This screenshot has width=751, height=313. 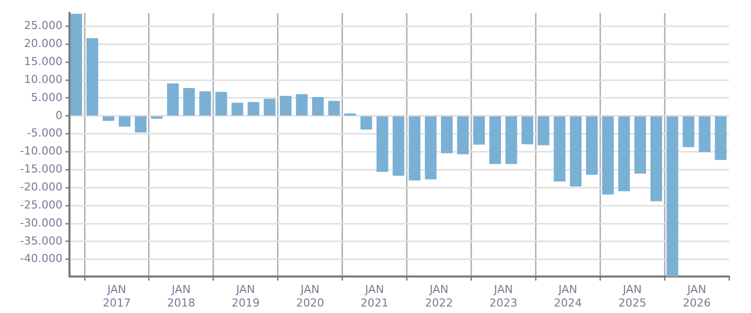 What do you see at coordinates (46, 97) in the screenshot?
I see `y-tick-label: 5.000` at bounding box center [46, 97].